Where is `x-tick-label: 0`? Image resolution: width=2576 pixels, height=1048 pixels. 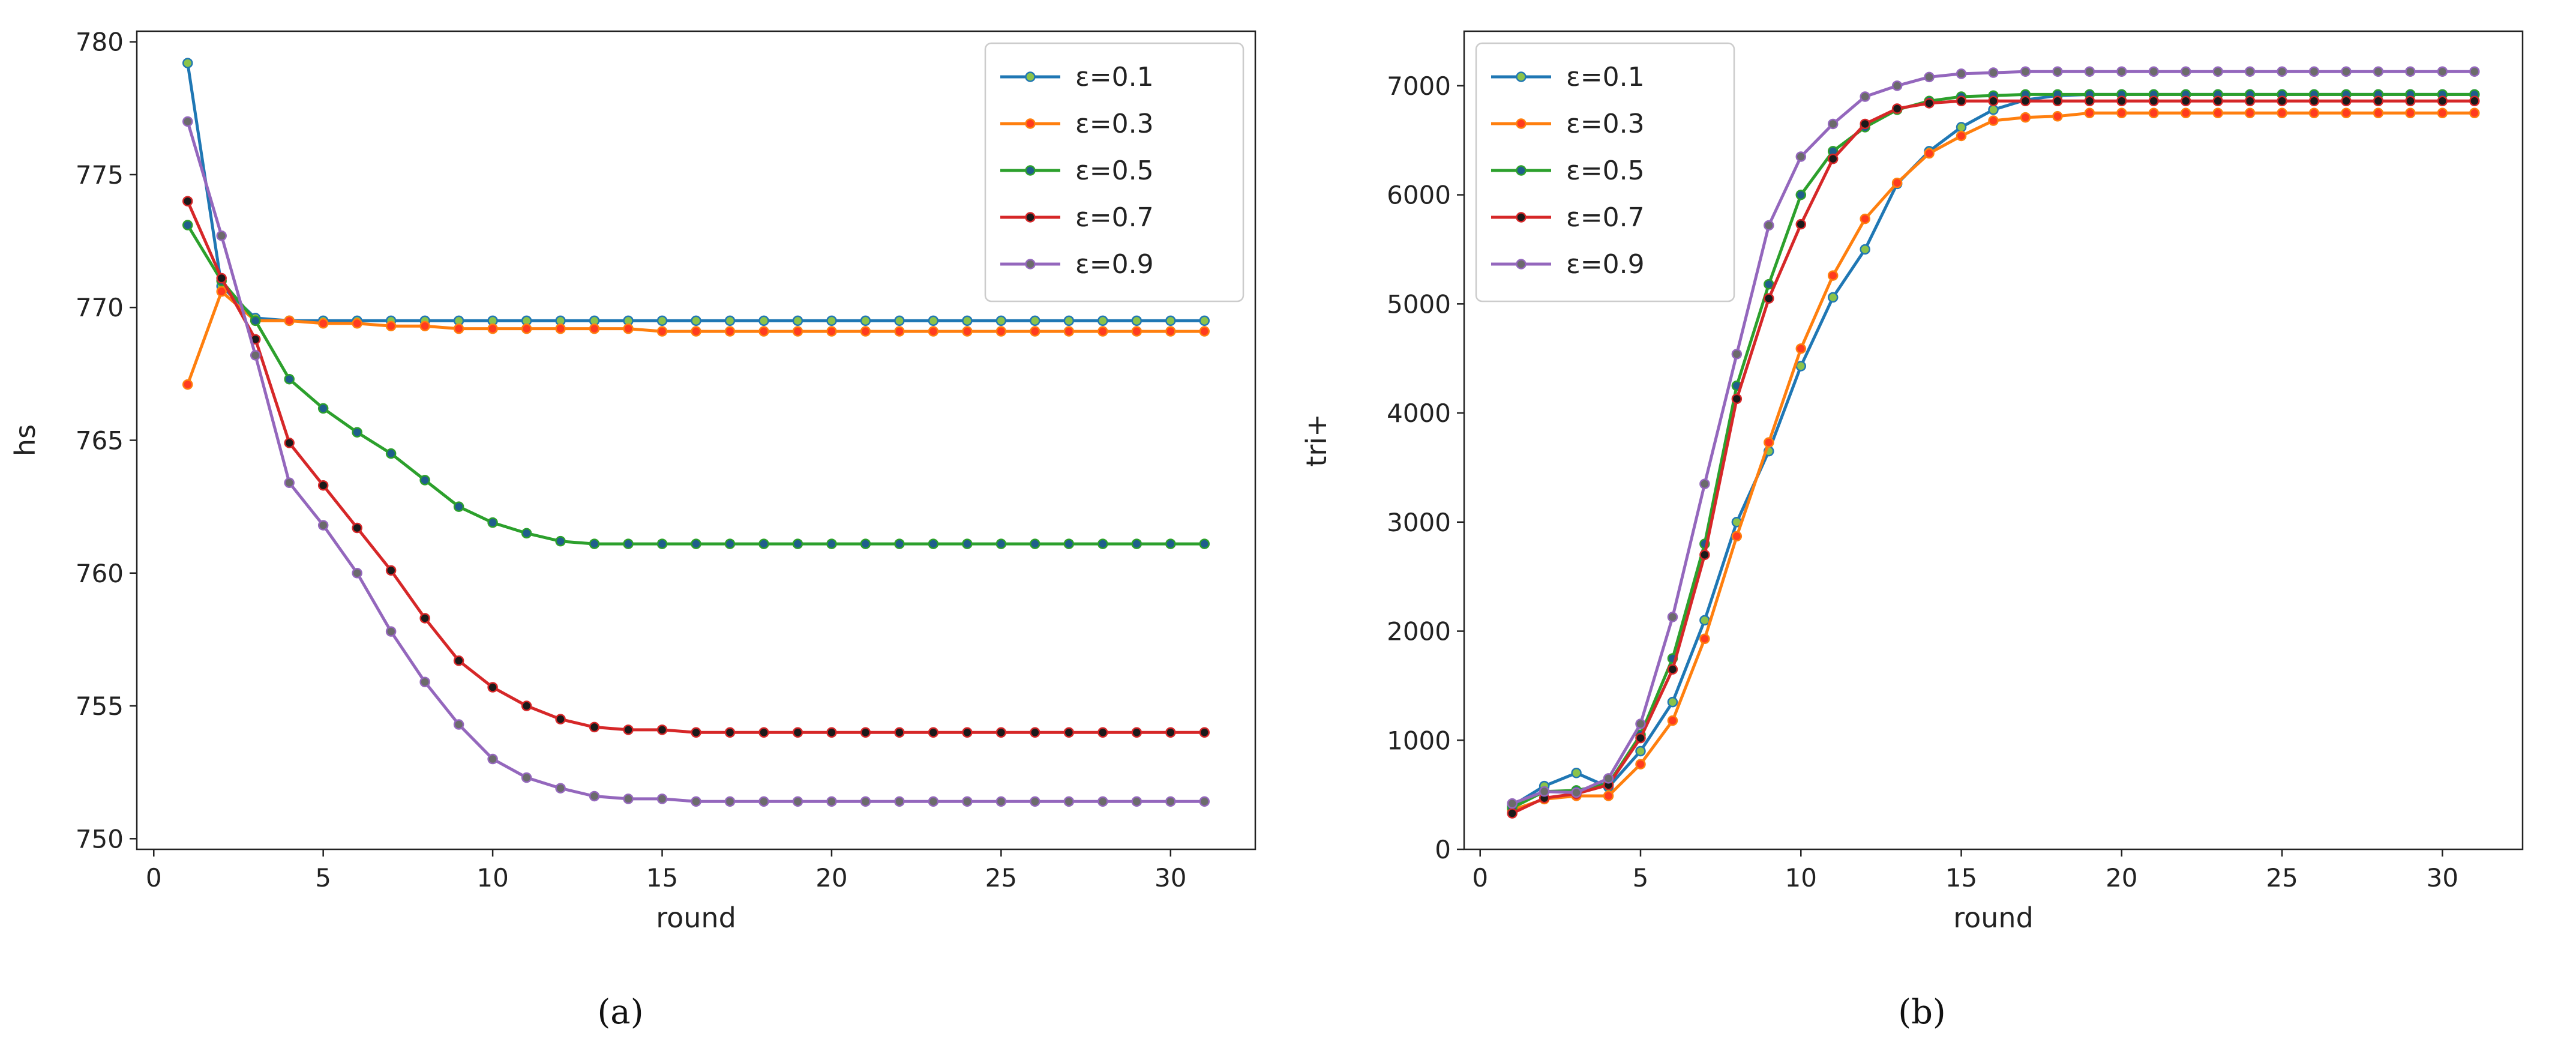
x-tick-label: 0 is located at coordinates (1480, 878).